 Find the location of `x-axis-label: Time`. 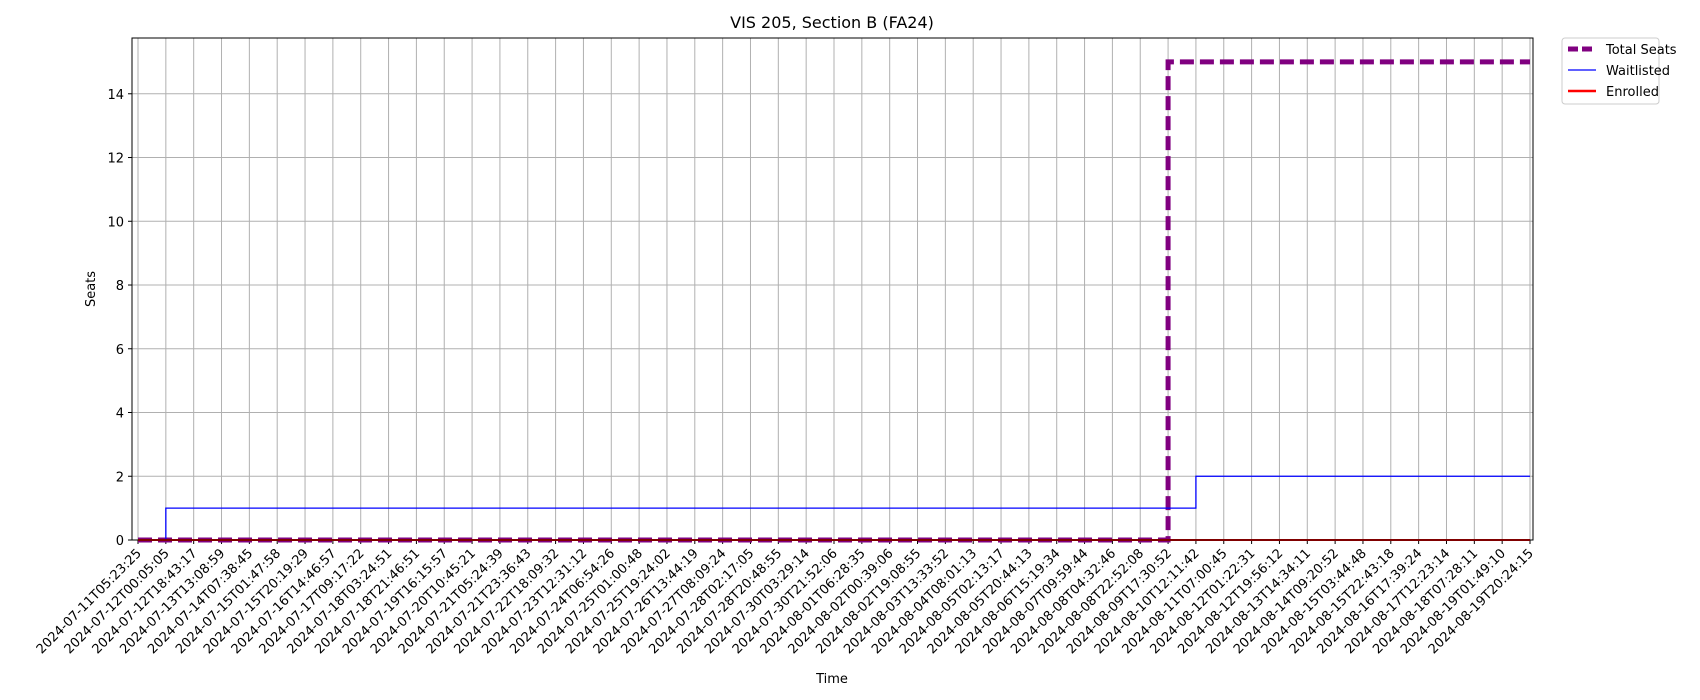

x-axis-label: Time is located at coordinates (831, 679).